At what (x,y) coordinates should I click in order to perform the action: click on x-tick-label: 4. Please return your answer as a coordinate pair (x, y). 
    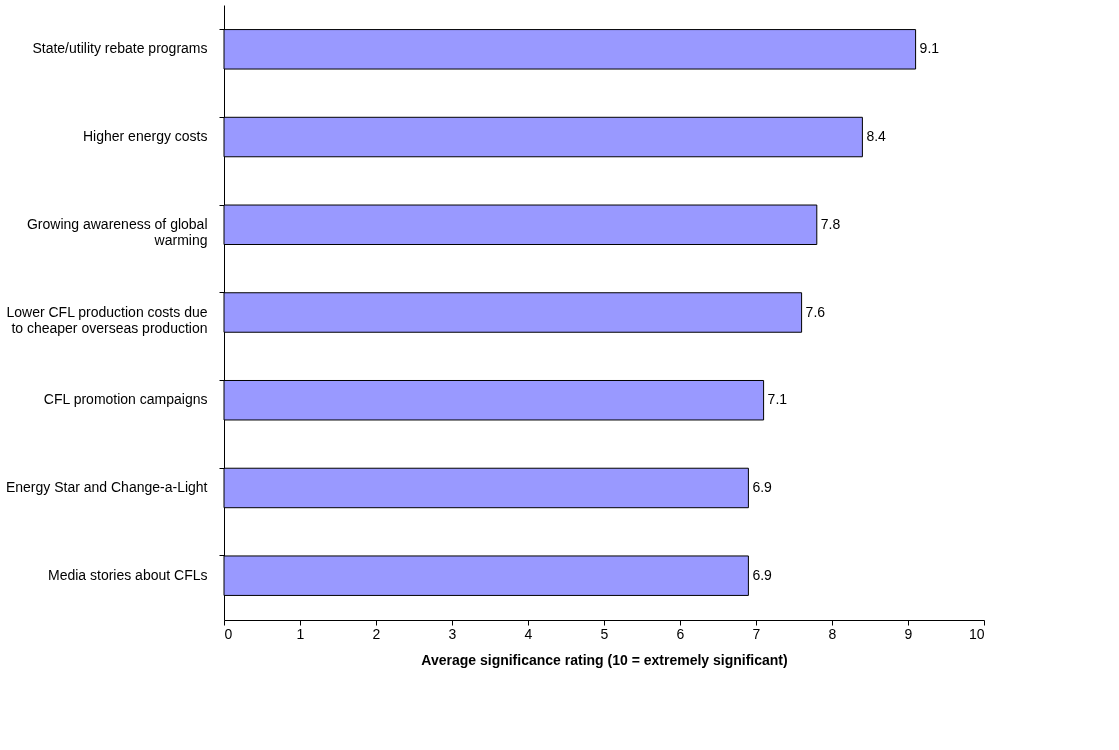
    Looking at the image, I should click on (528, 633).